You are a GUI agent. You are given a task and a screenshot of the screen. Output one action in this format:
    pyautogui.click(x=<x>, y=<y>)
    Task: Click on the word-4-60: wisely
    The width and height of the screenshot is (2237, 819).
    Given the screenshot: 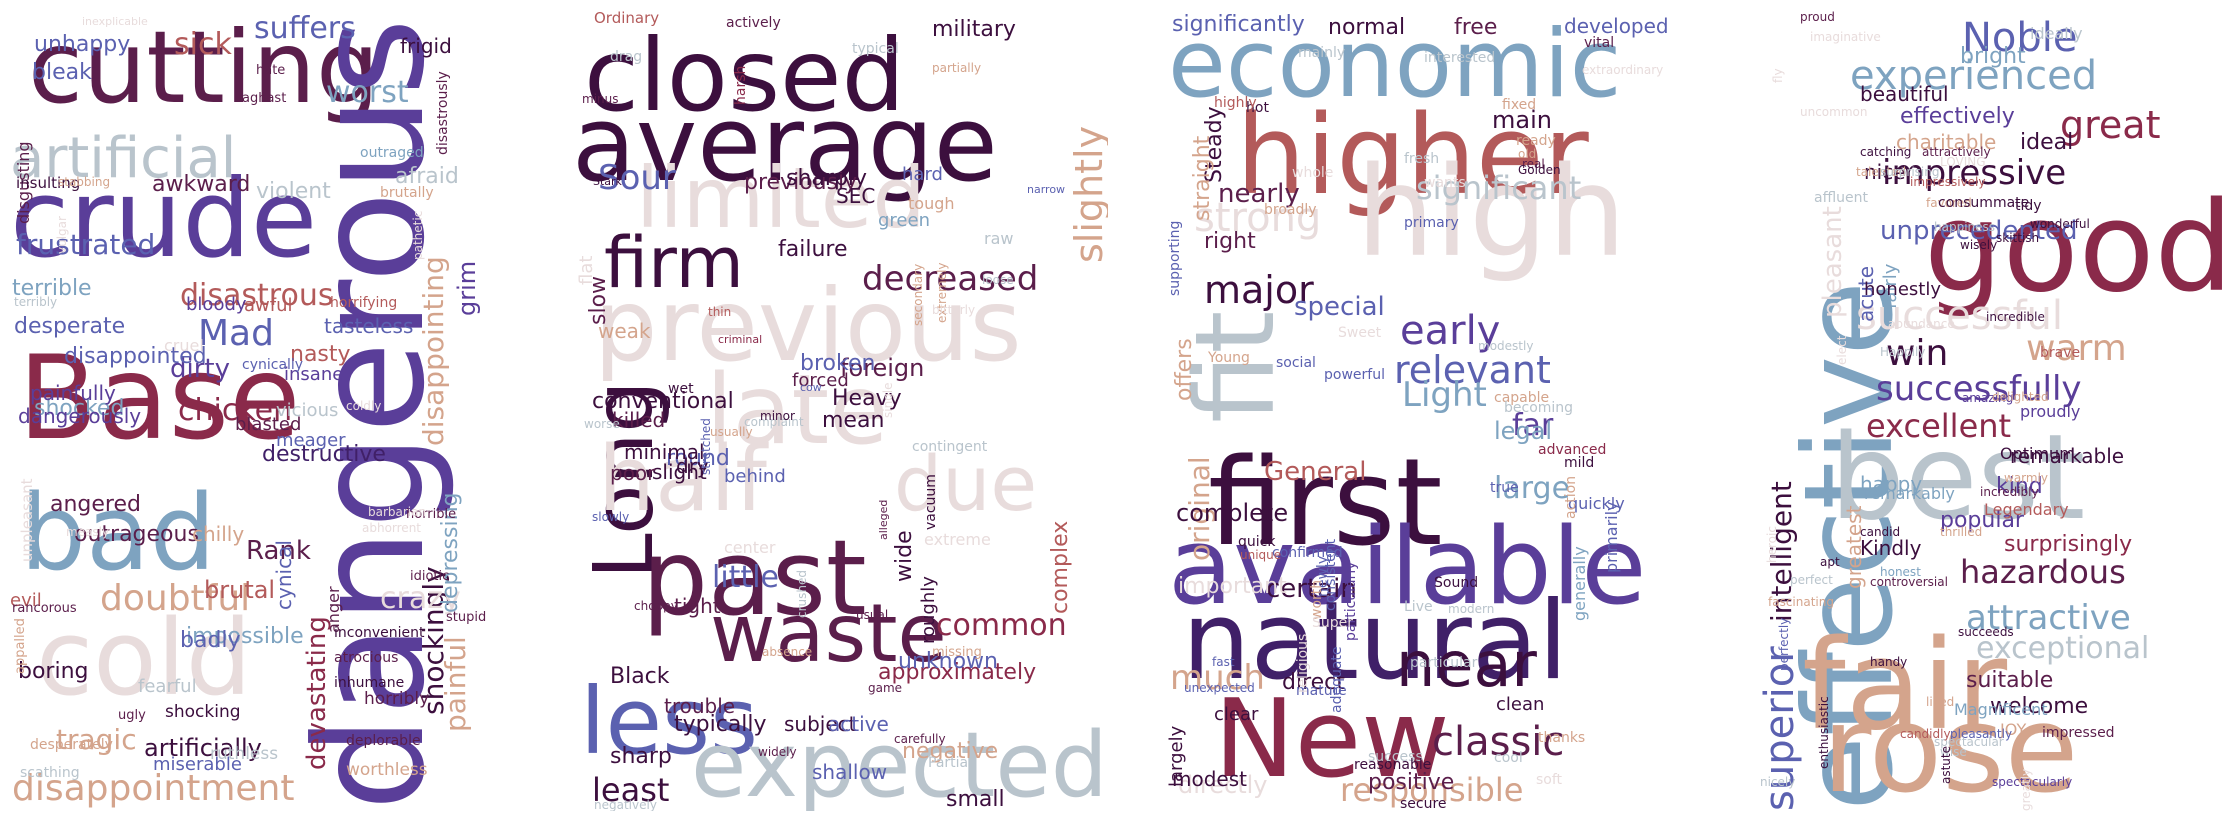 What is the action you would take?
    pyautogui.click(x=1979, y=245)
    